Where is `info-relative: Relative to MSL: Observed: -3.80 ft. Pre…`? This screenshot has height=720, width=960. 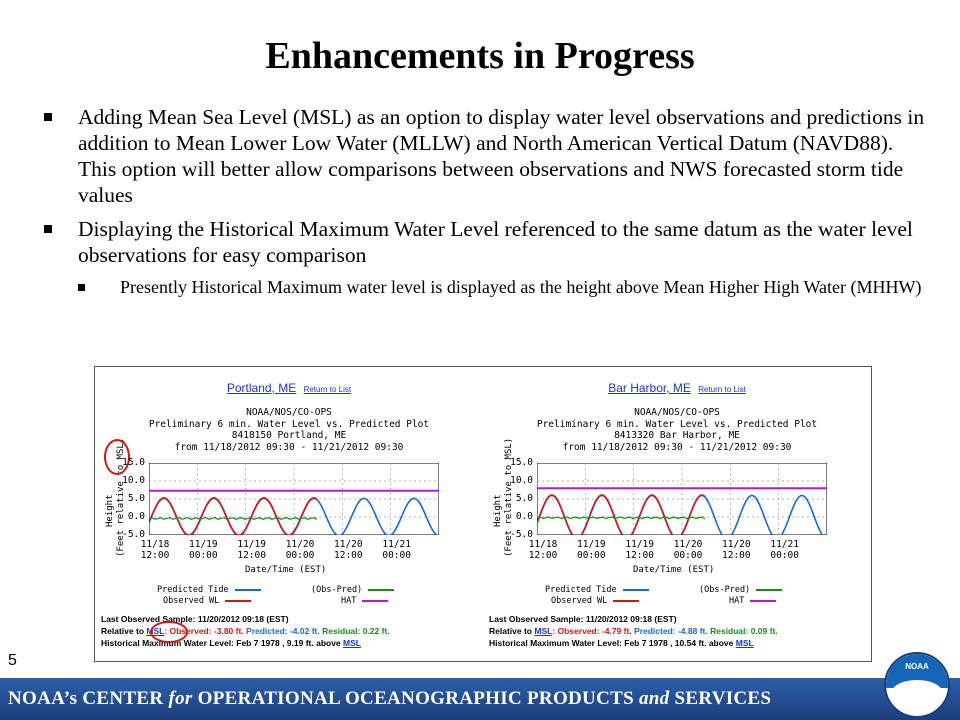
info-relative: Relative to MSL: Observed: -3.80 ft. Pre… is located at coordinates (245, 631).